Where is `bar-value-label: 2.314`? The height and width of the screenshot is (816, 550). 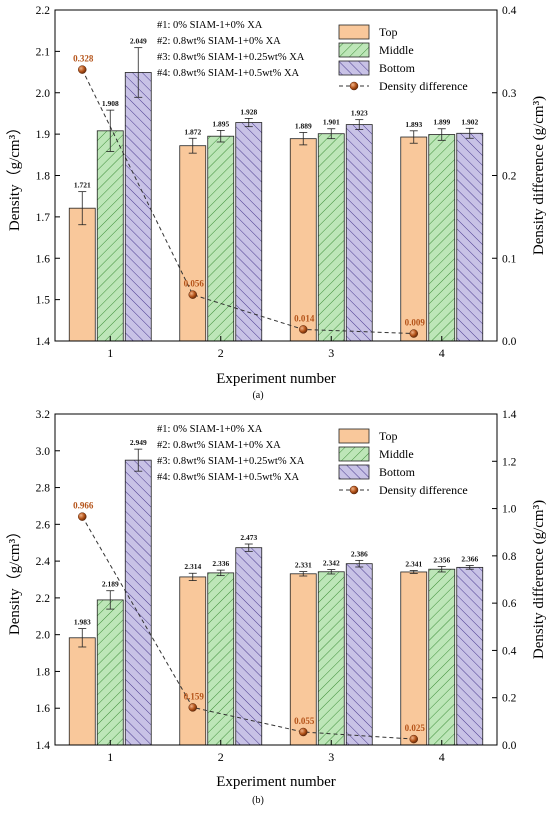
bar-value-label: 2.314 is located at coordinates (192, 566).